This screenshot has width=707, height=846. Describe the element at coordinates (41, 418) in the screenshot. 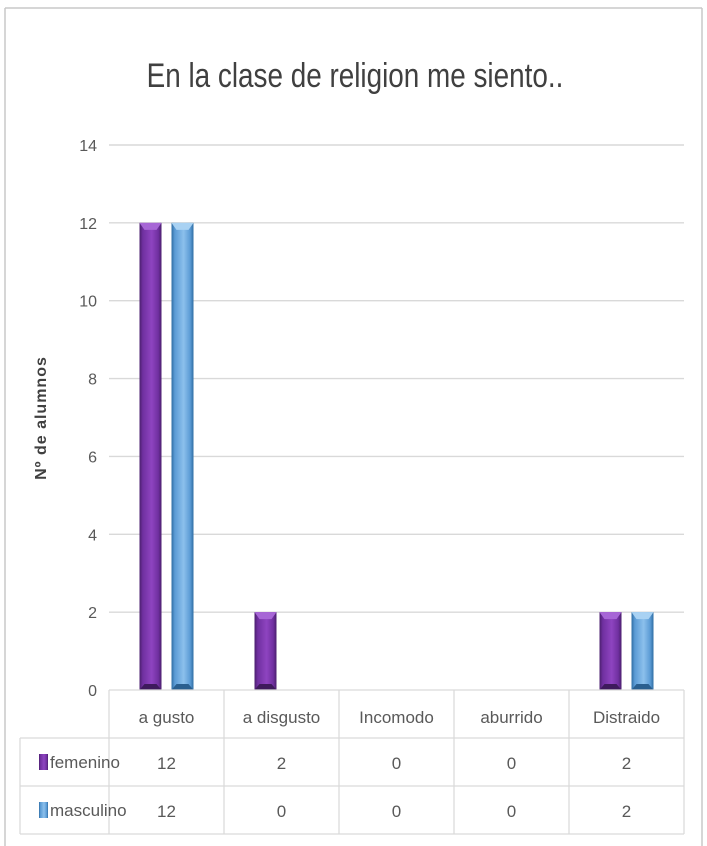

I see `y-axis-label: Nº de alumnos` at that location.